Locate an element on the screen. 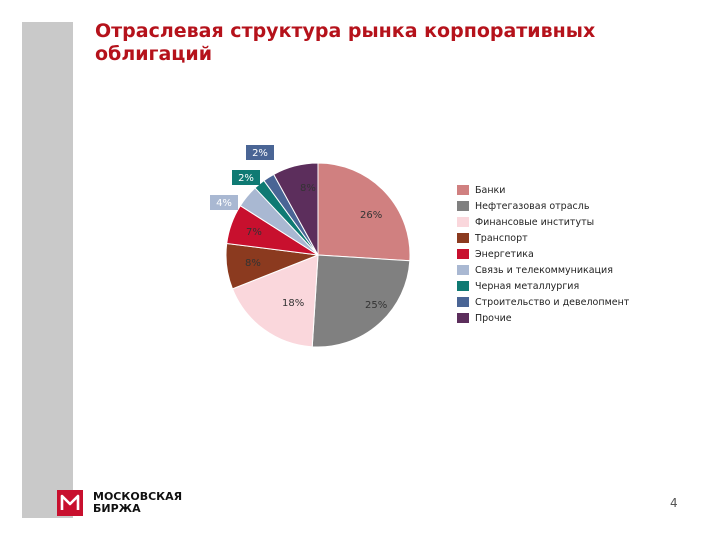  legend-item-5: Энергетика is located at coordinates (582, 254).